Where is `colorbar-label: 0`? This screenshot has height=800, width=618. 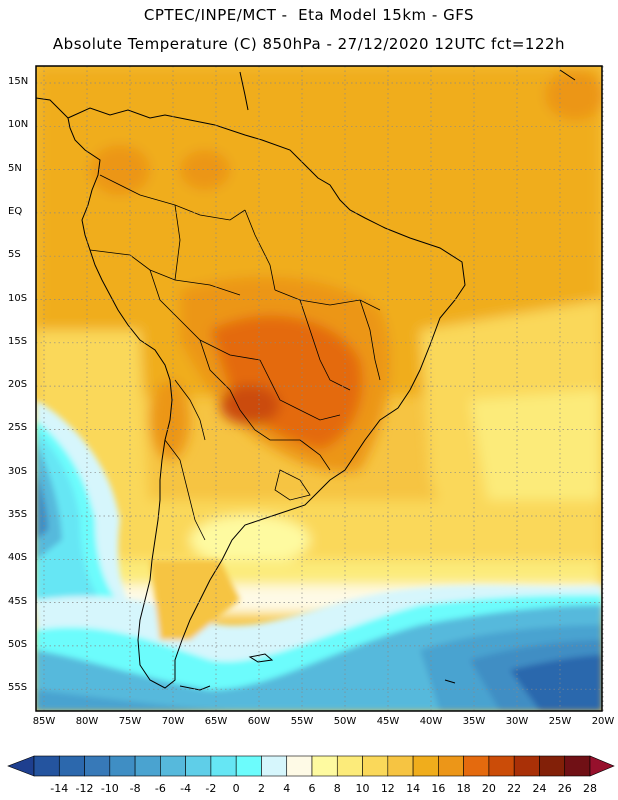 colorbar-label: 0 is located at coordinates (236, 788).